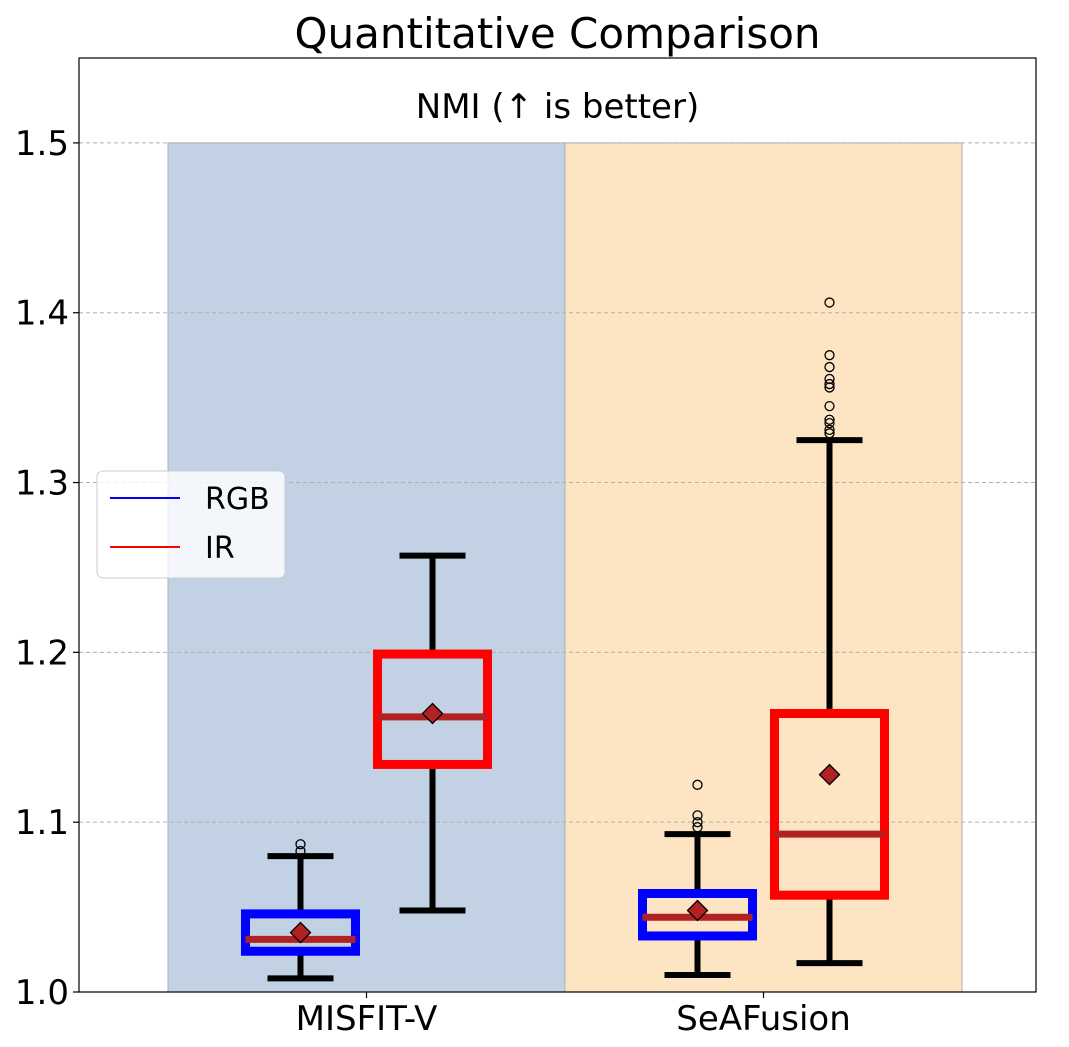 The image size is (1069, 1047). I want to click on box-rgb-seafusion, so click(697, 879).